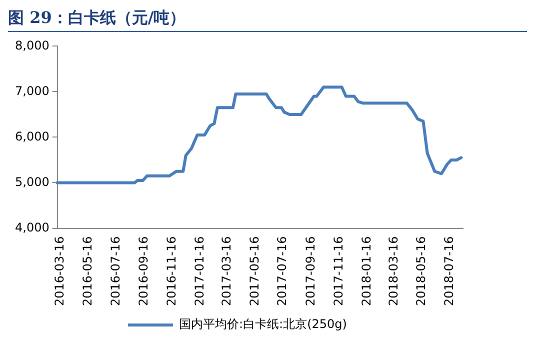 The height and width of the screenshot is (346, 535). I want to click on y-tick-label: 4,000, so click(32, 227).